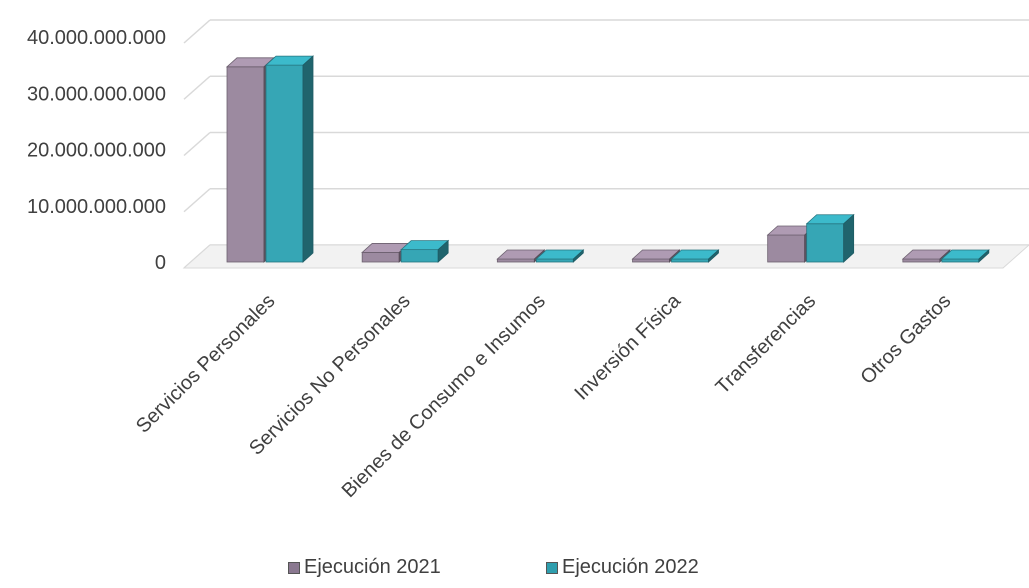  Describe the element at coordinates (96, 207) in the screenshot. I see `y-tick-label: 10.000.000.000` at that location.